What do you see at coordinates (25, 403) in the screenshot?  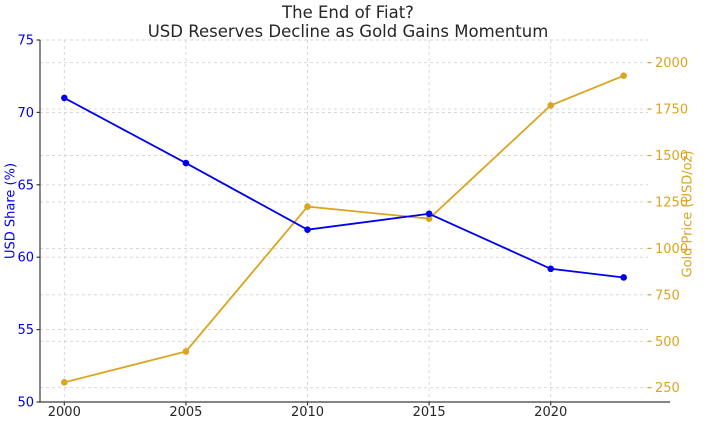 I see `y-tick-label-left: 50` at bounding box center [25, 403].